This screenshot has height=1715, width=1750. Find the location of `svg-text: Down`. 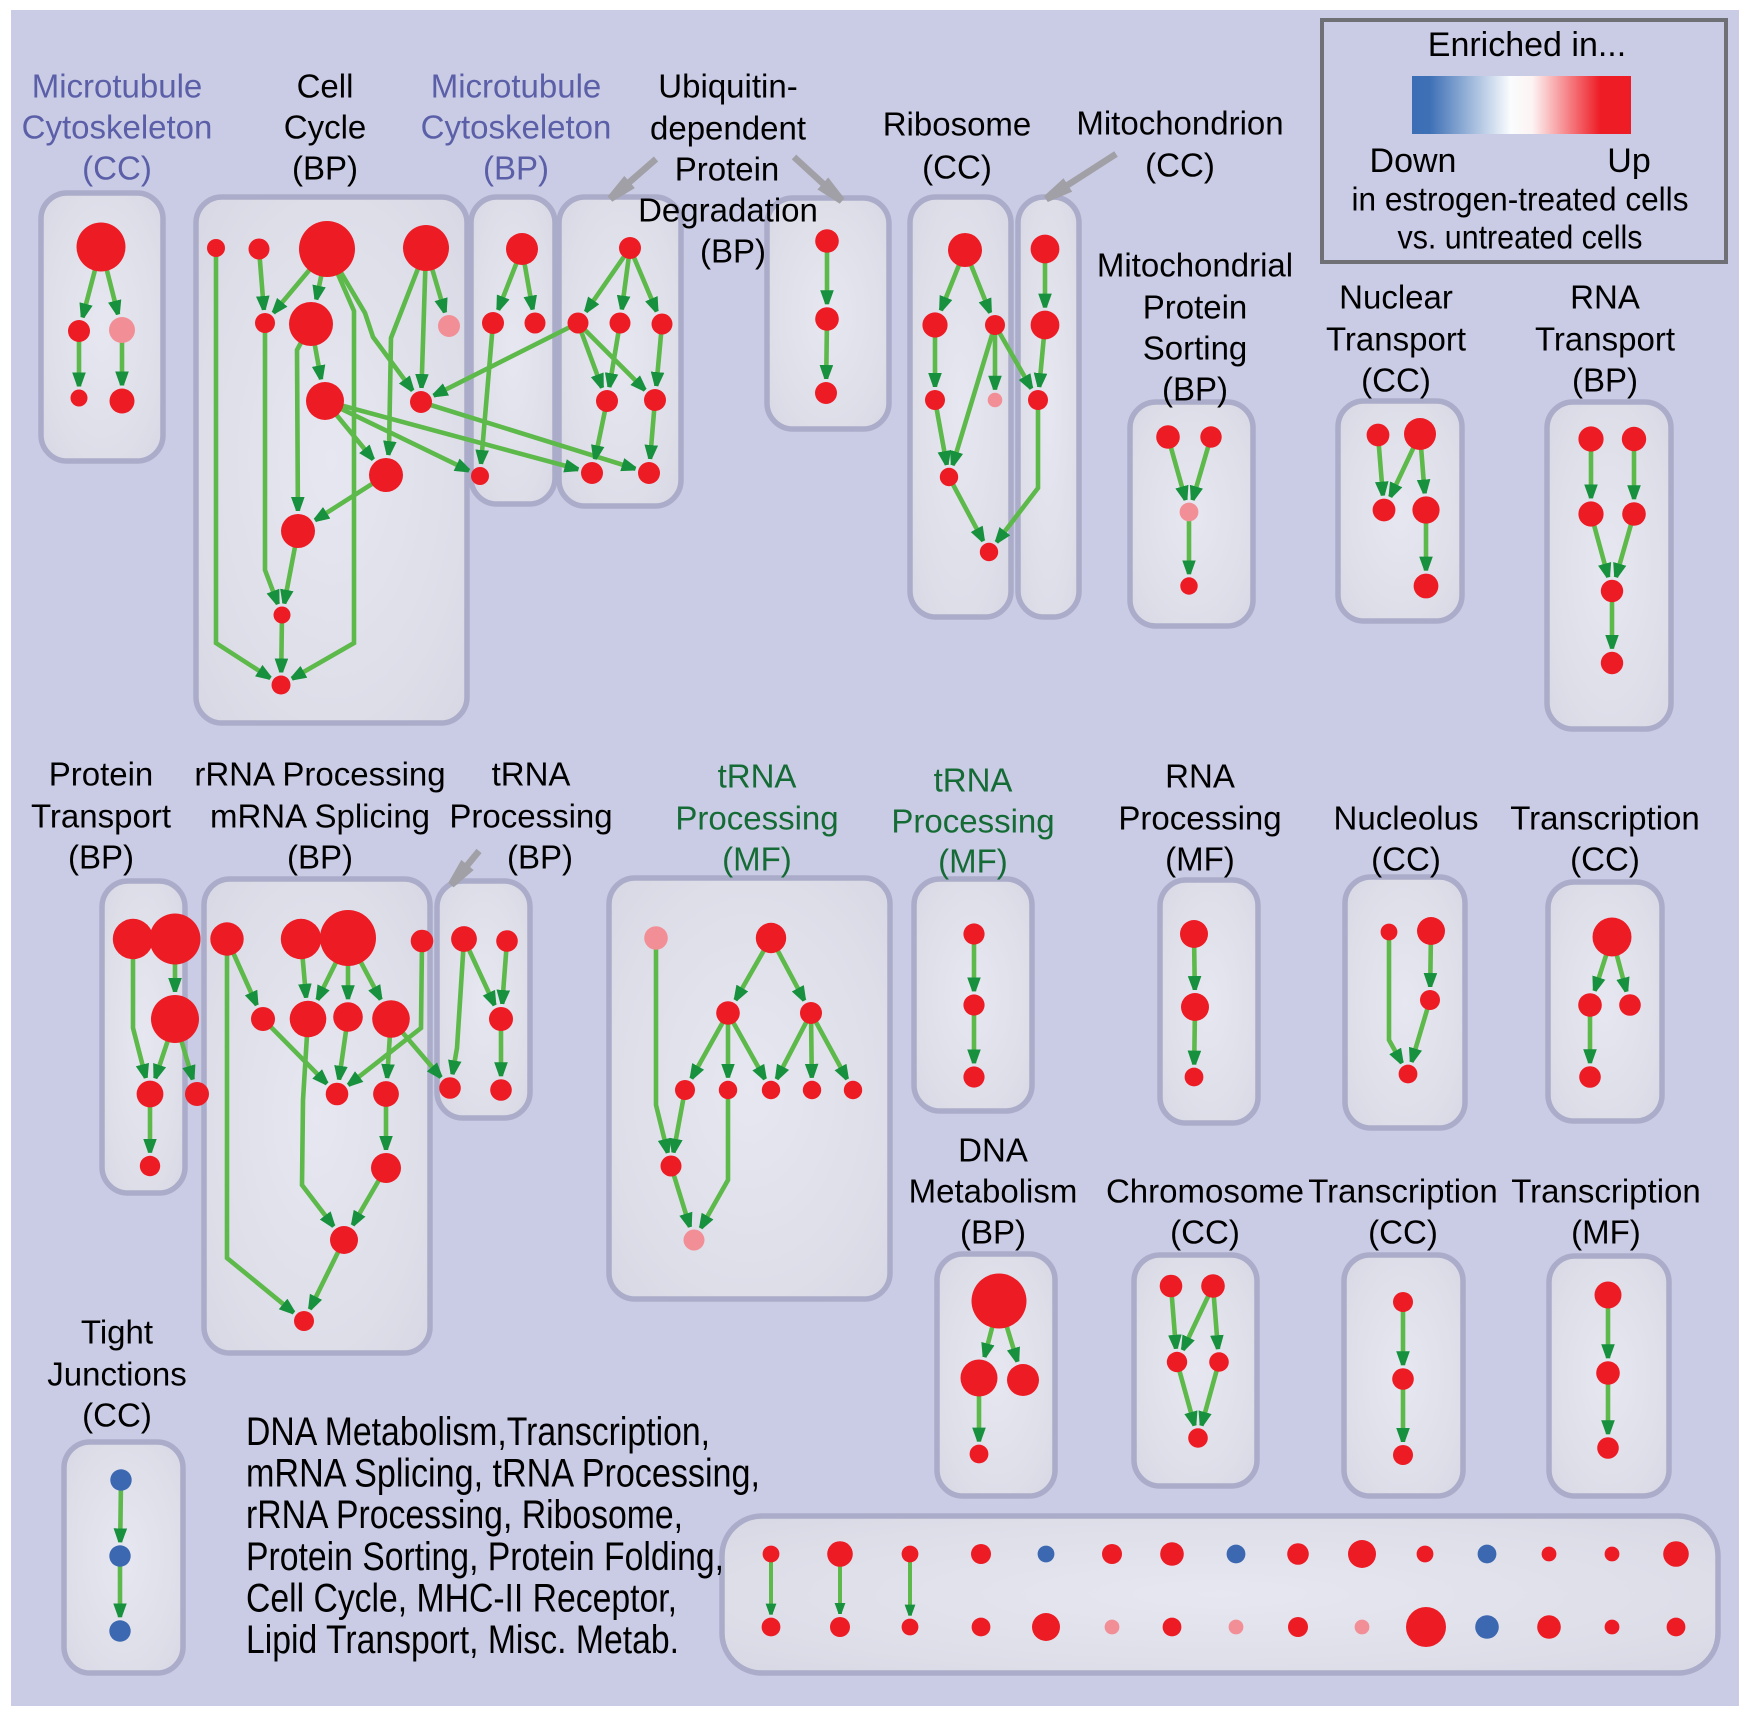

svg-text: Down is located at coordinates (1413, 161).